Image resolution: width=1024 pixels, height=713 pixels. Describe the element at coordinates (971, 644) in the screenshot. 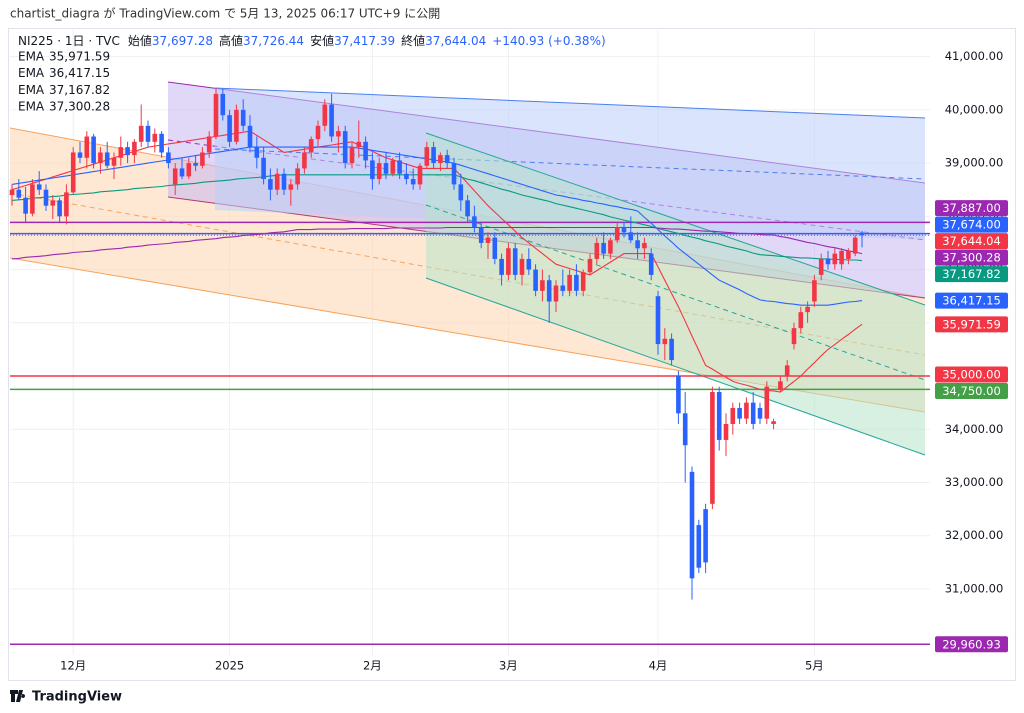

I see `price-badge-label: 29,960.93` at that location.